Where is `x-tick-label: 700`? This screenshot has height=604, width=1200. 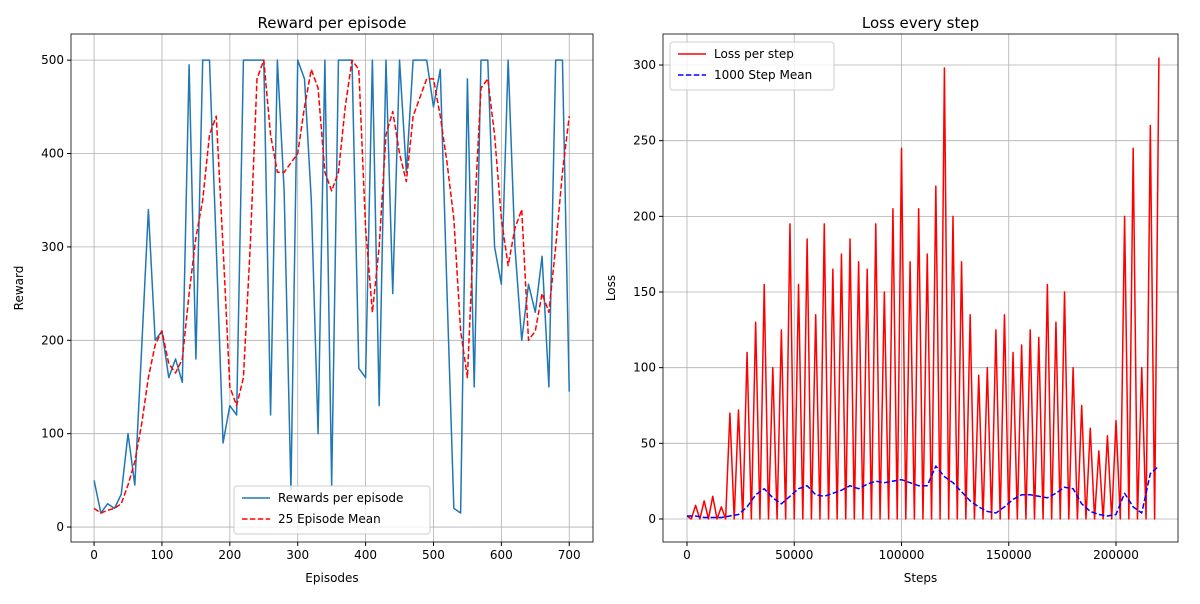 x-tick-label: 700 is located at coordinates (569, 555).